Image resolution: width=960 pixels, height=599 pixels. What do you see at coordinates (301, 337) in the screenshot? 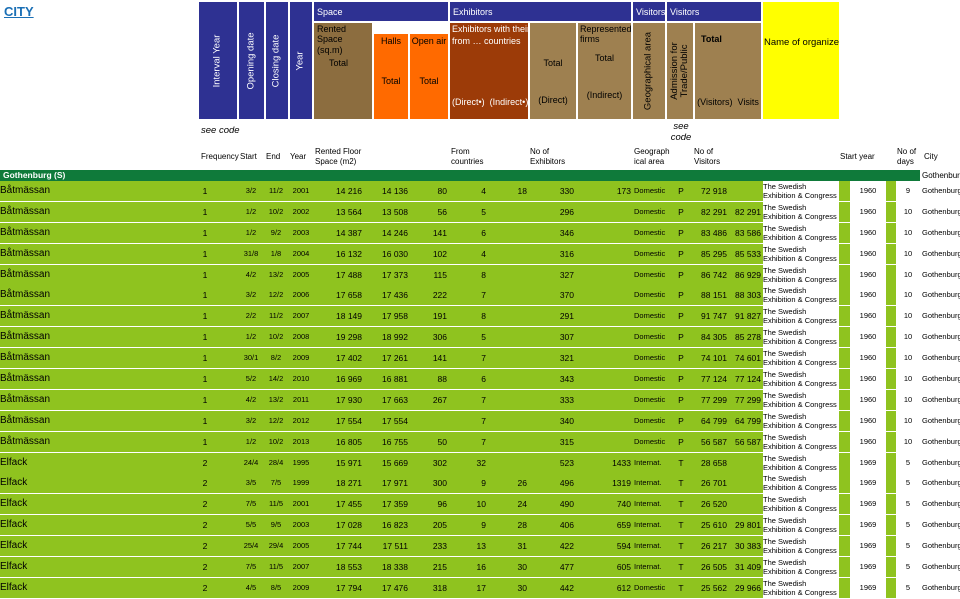
I see `cell-year: 2008` at bounding box center [301, 337].